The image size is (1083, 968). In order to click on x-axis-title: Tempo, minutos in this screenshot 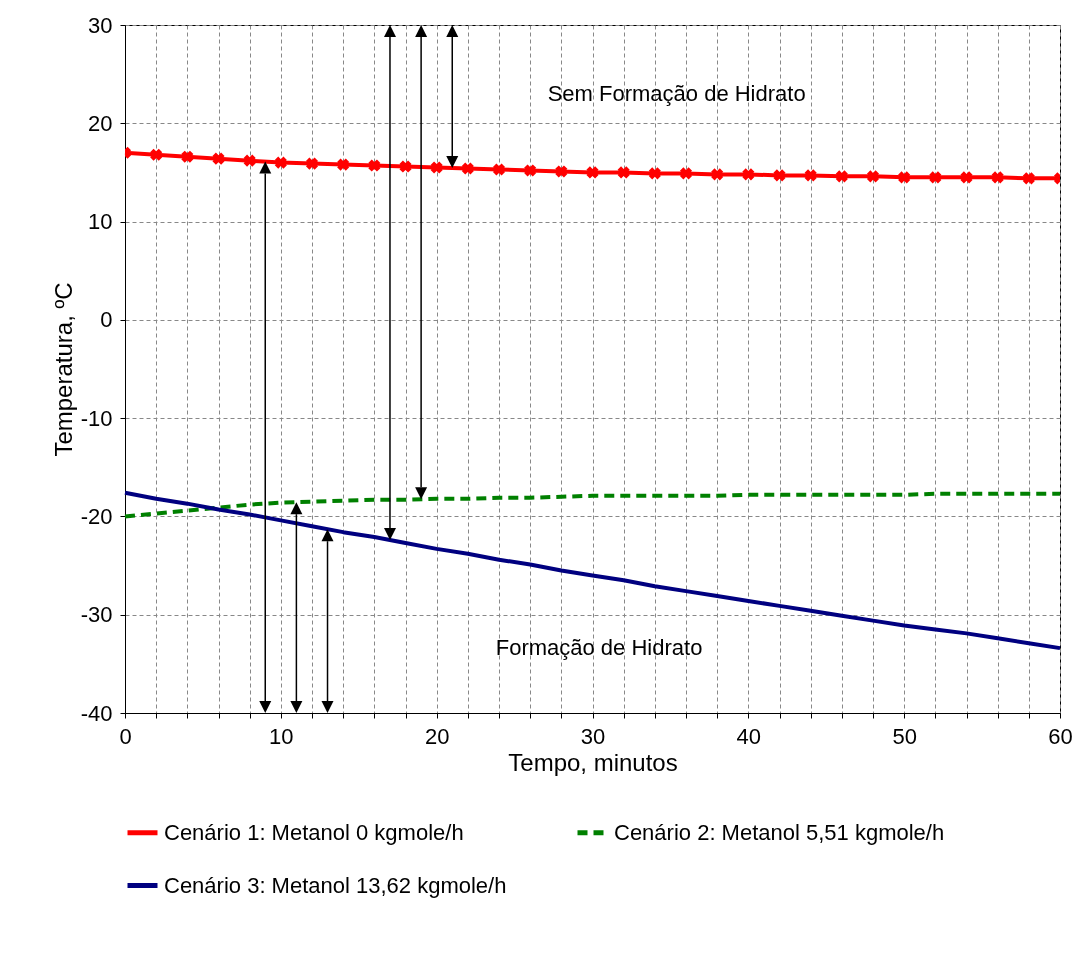, I will do `click(593, 762)`.